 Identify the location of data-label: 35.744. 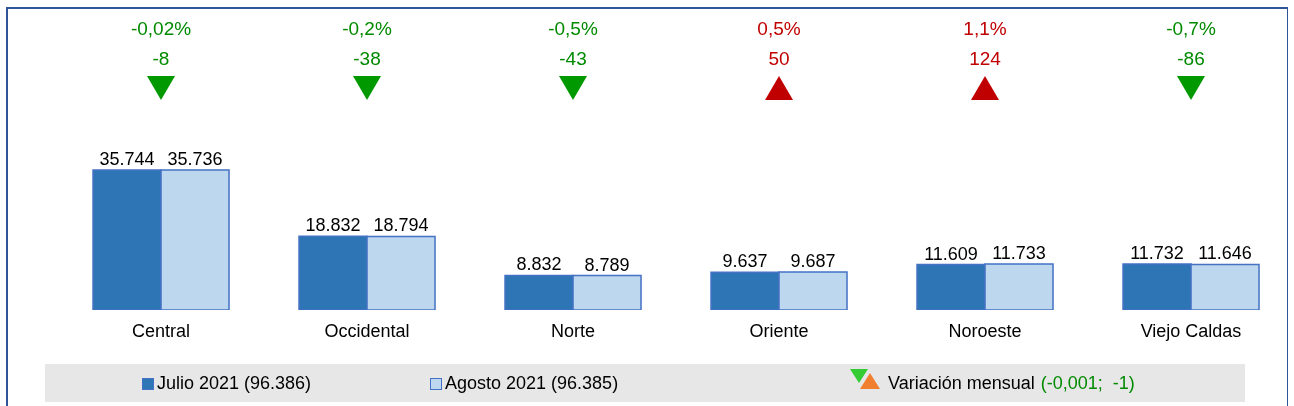
(127, 159).